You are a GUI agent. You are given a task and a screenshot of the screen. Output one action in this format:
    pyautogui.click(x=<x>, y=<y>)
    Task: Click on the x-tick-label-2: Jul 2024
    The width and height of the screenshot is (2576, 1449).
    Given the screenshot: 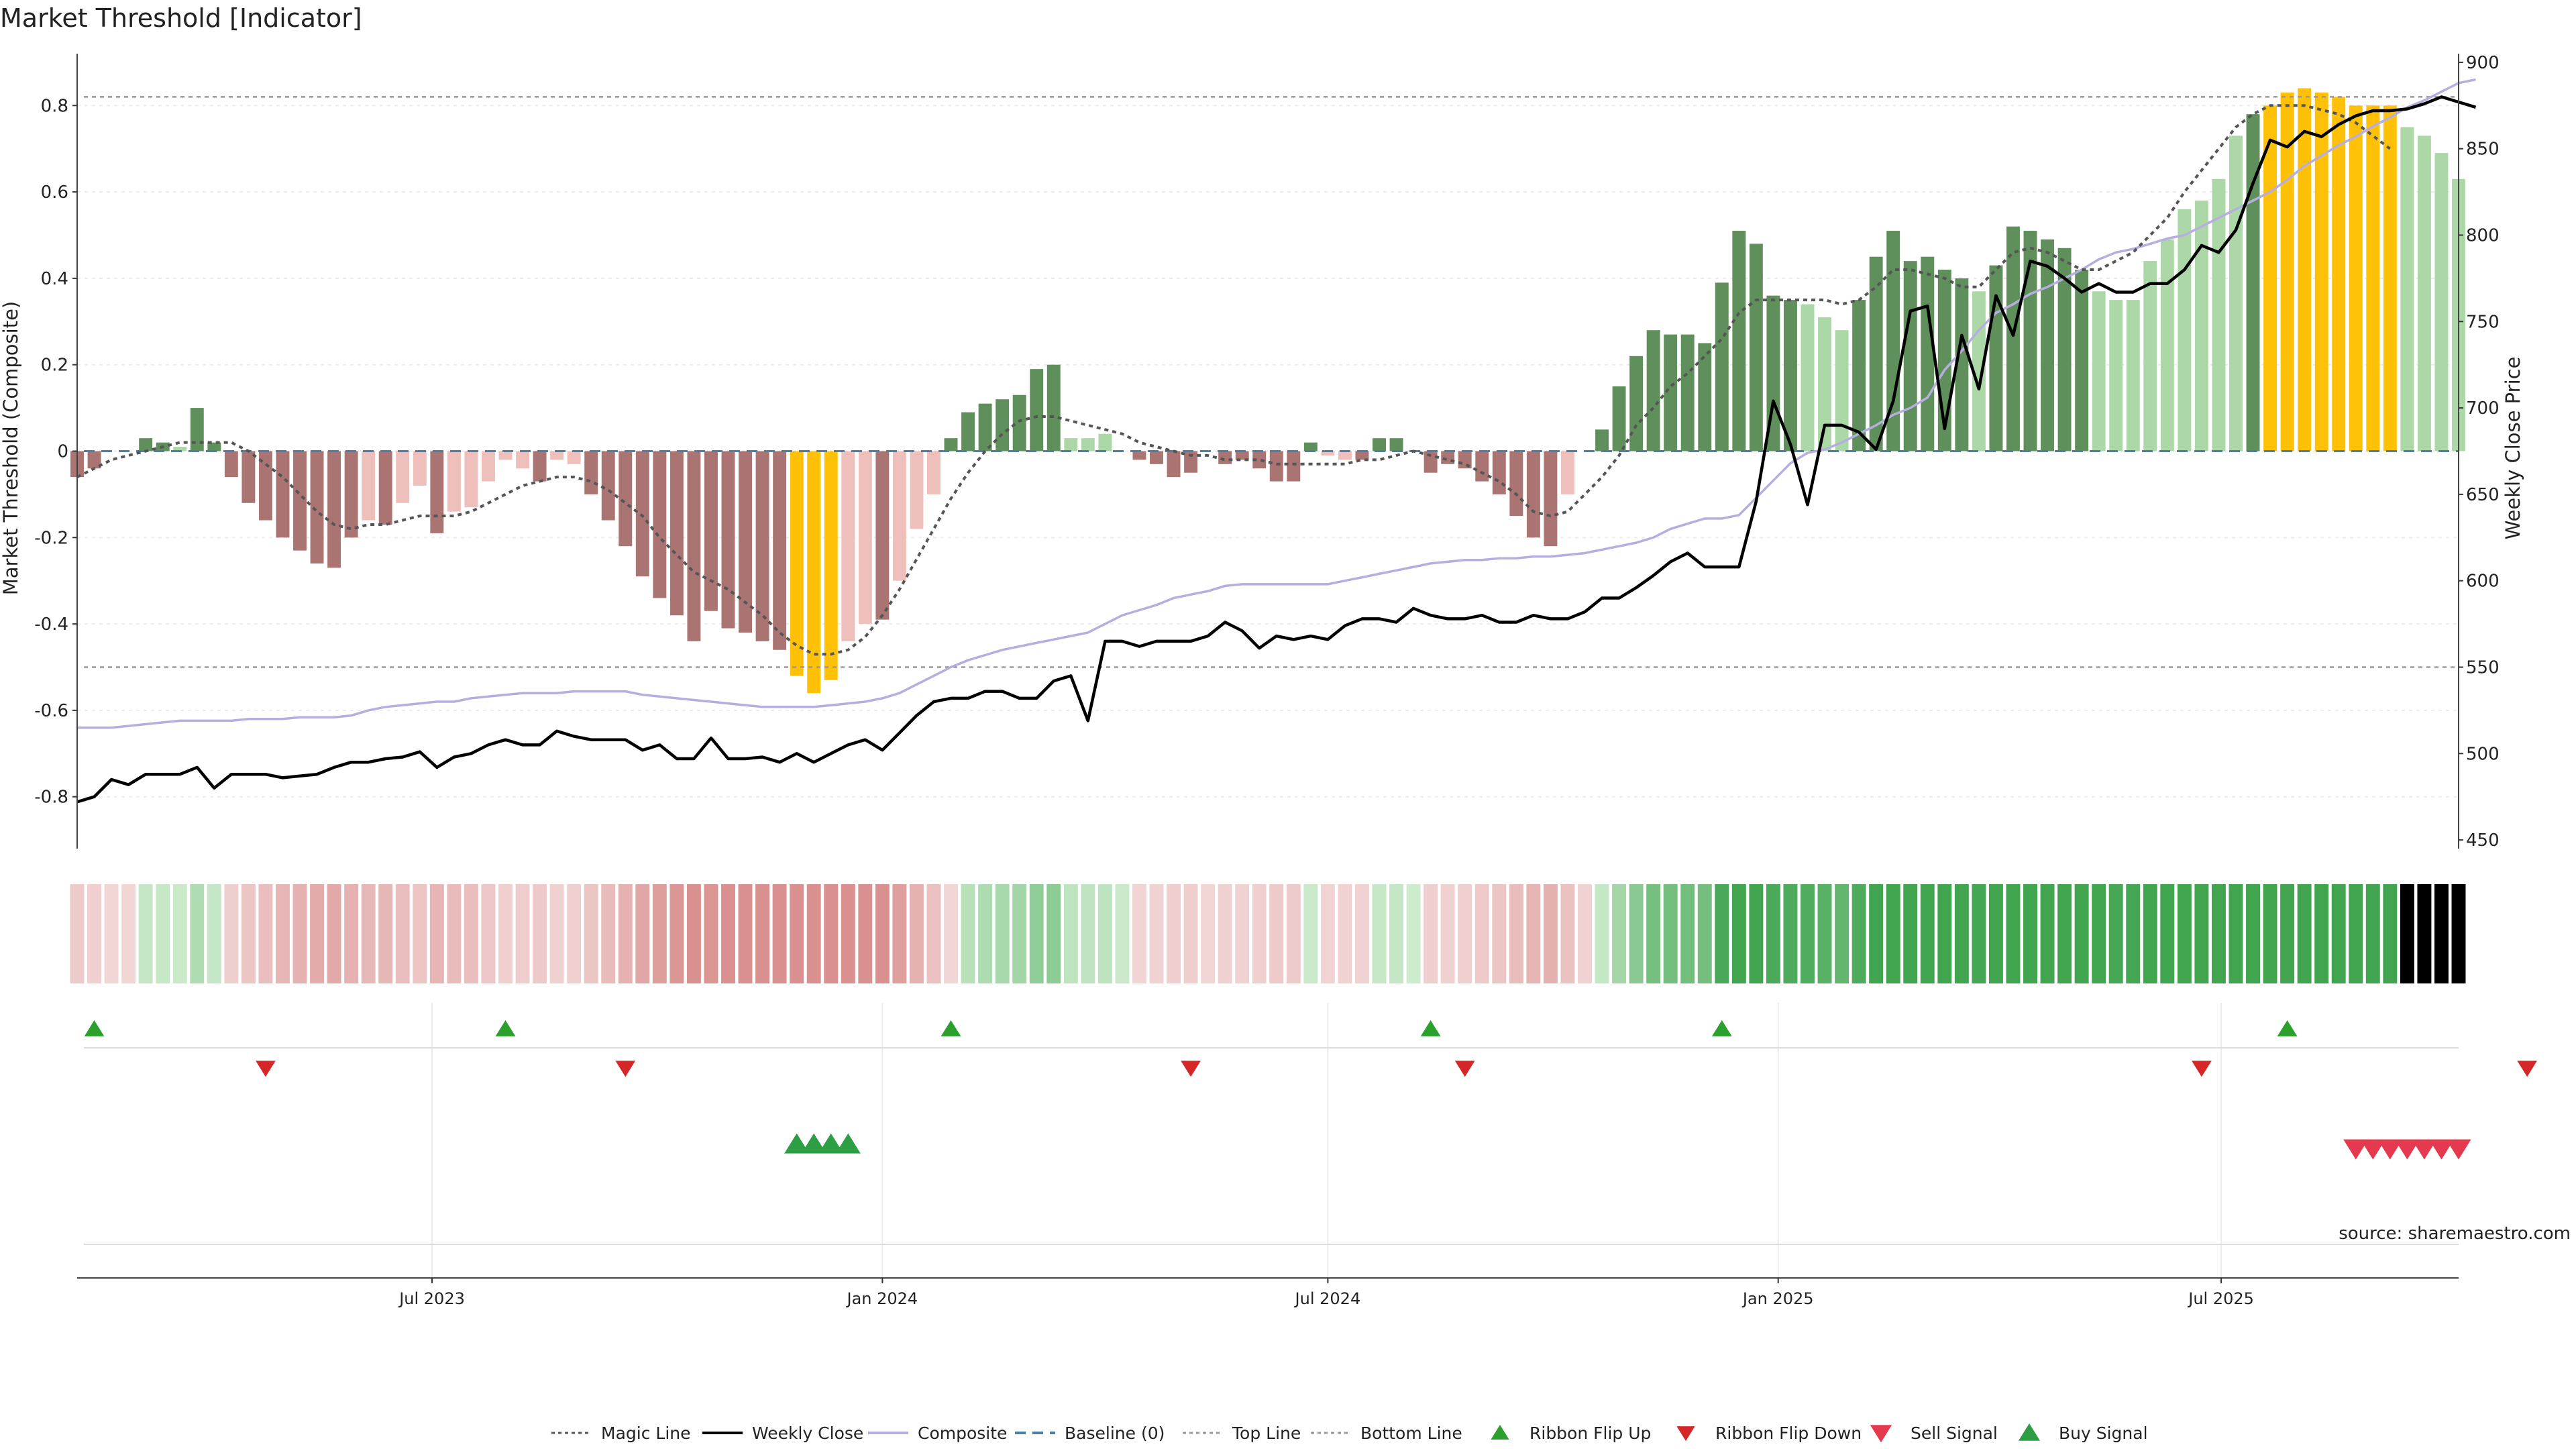 What is the action you would take?
    pyautogui.click(x=1327, y=1298)
    